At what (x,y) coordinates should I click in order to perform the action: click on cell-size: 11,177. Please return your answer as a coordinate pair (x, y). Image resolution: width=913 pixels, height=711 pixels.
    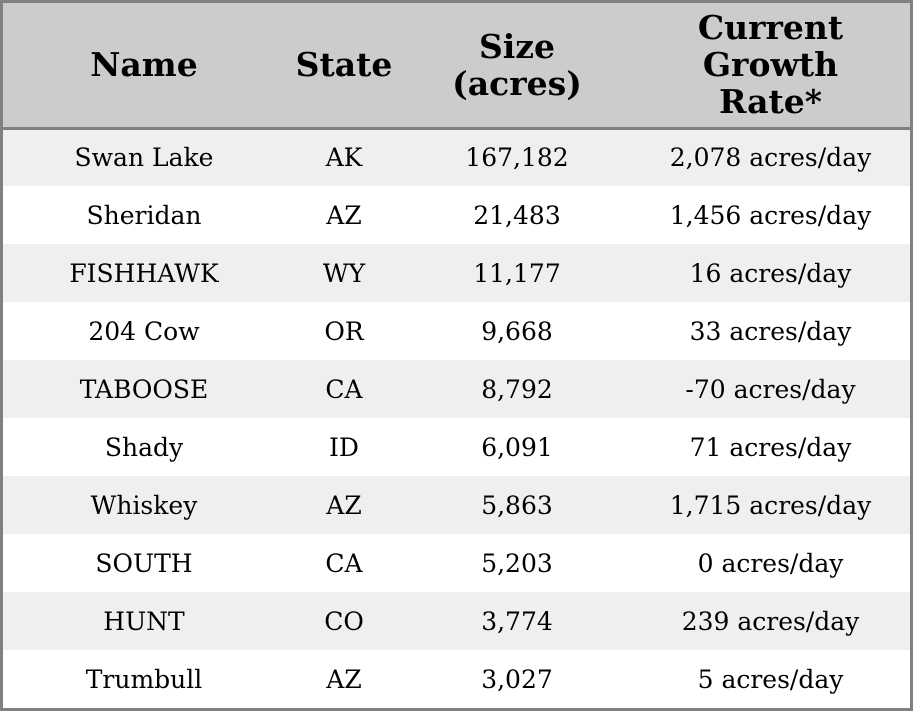
    Looking at the image, I should click on (517, 273).